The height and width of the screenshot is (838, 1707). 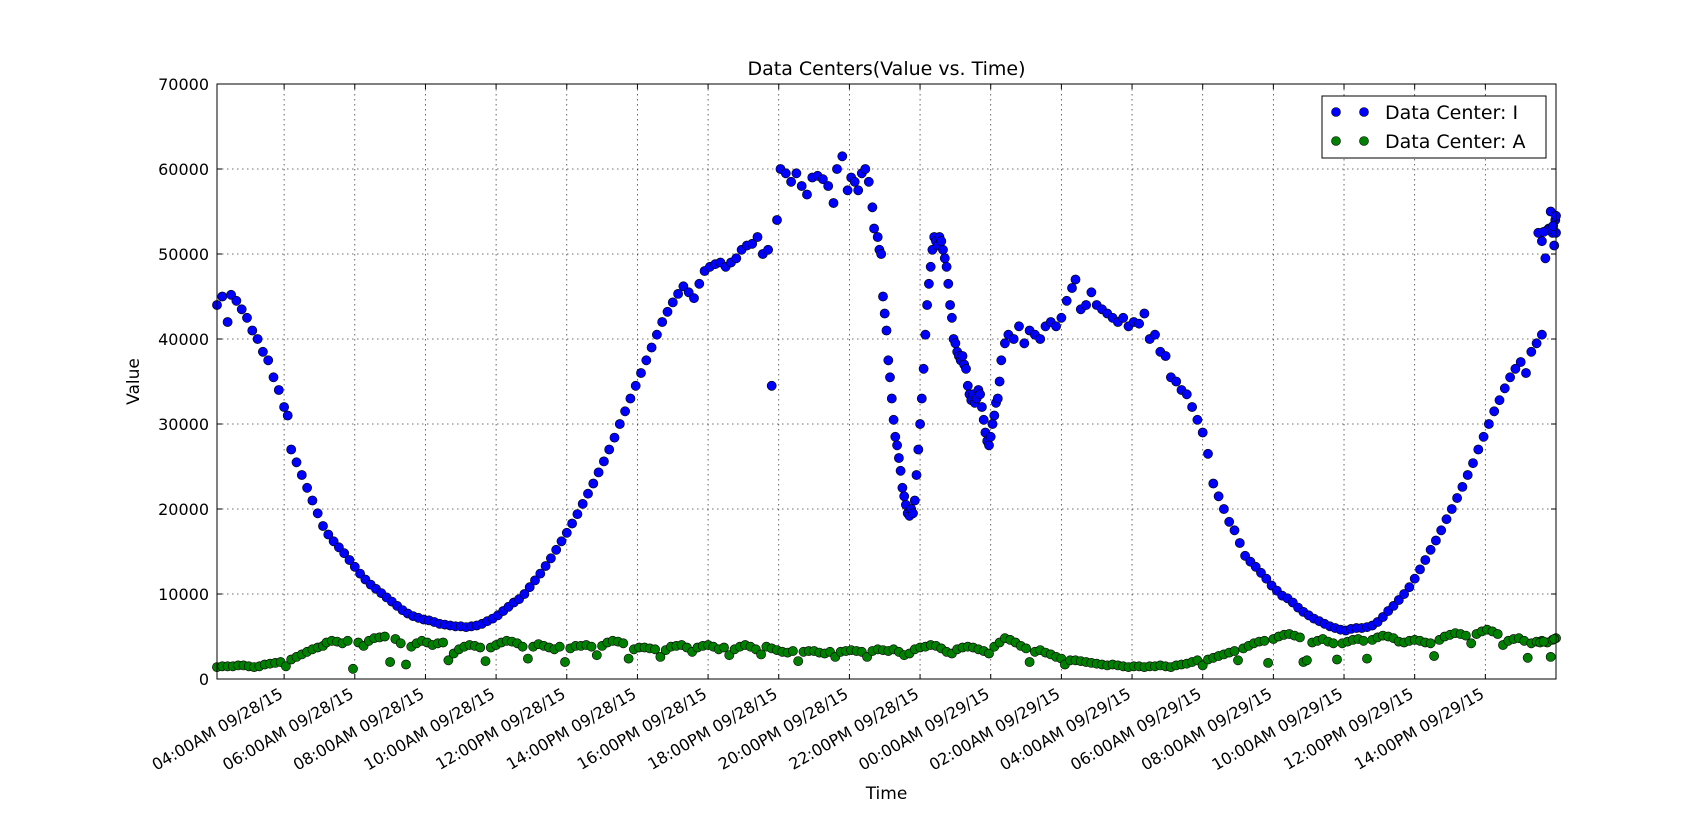 I want to click on x-tick-label: 10:00AM 09/29/15, so click(x=1278, y=729).